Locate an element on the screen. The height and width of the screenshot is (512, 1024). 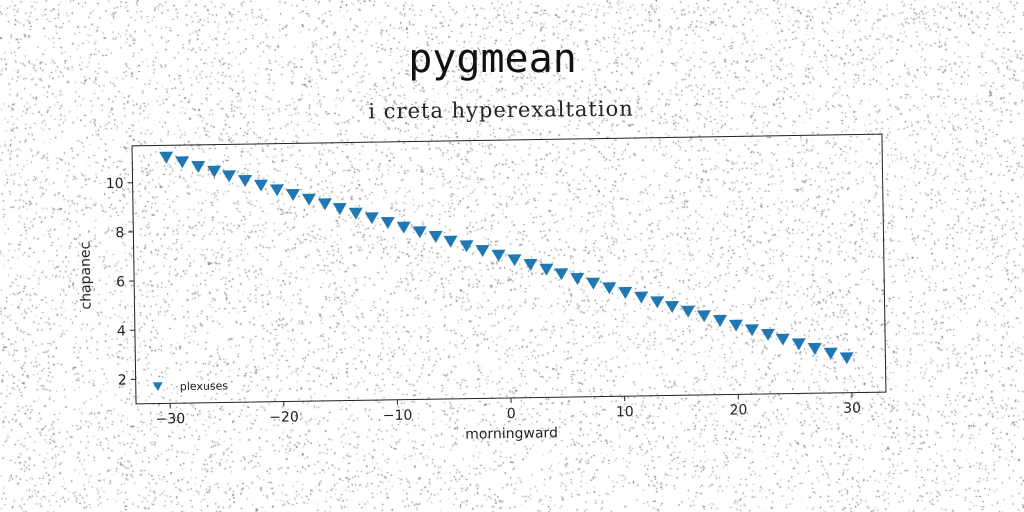
x-tick-label: 0 is located at coordinates (511, 414).